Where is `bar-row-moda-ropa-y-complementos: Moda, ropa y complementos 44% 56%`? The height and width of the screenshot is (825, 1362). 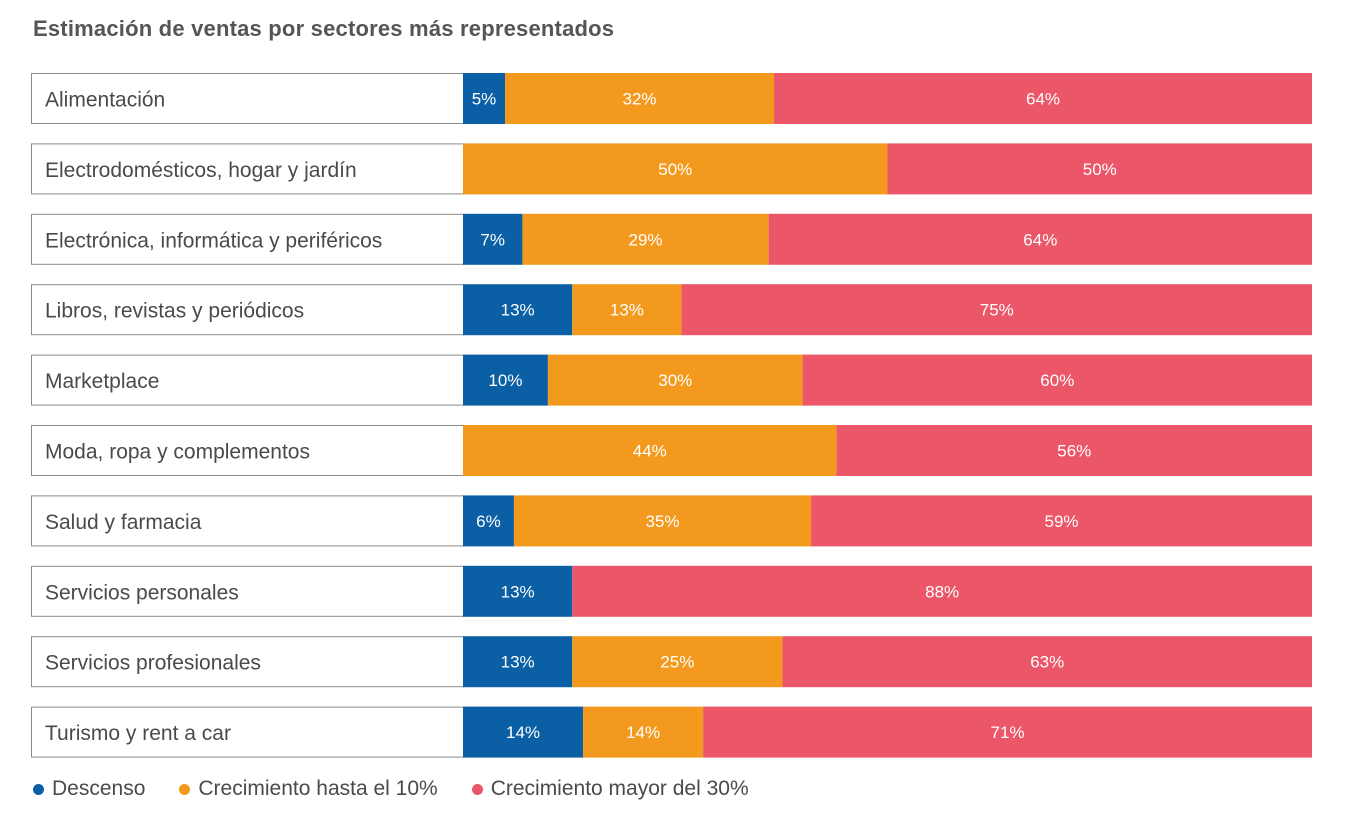
bar-row-moda-ropa-y-complementos: Moda, ropa y complementos 44% 56% is located at coordinates (671, 450).